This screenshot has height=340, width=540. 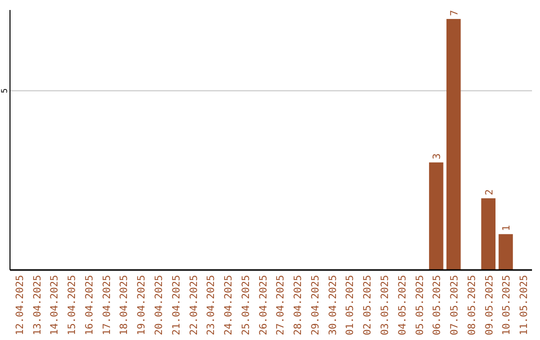 I want to click on x-tick-label: 30.04.2025, so click(x=333, y=305).